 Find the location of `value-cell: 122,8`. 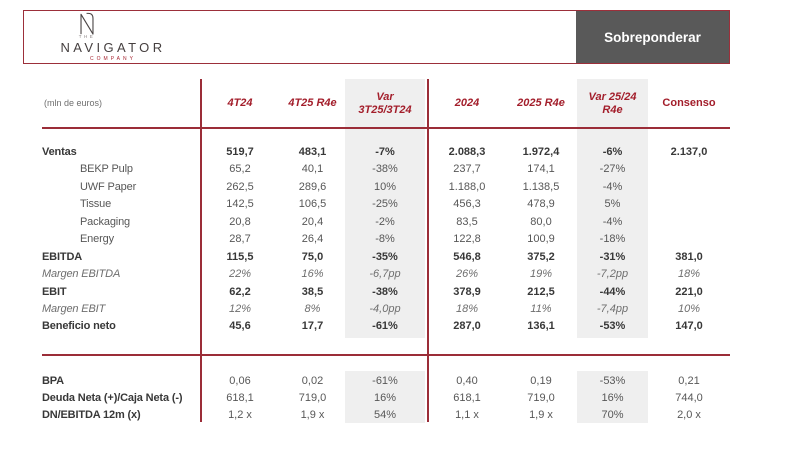

value-cell: 122,8 is located at coordinates (467, 239).